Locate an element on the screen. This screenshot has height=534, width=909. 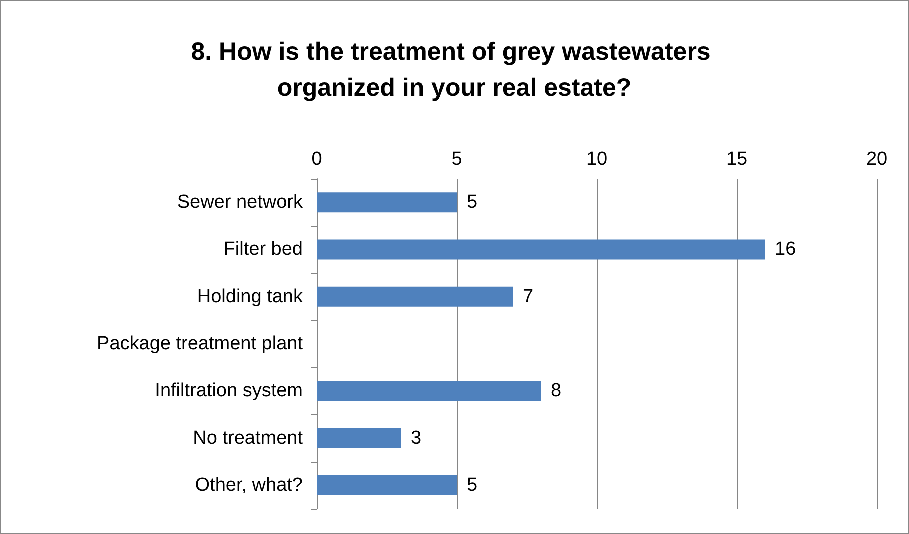
data-label: 16 is located at coordinates (785, 249).